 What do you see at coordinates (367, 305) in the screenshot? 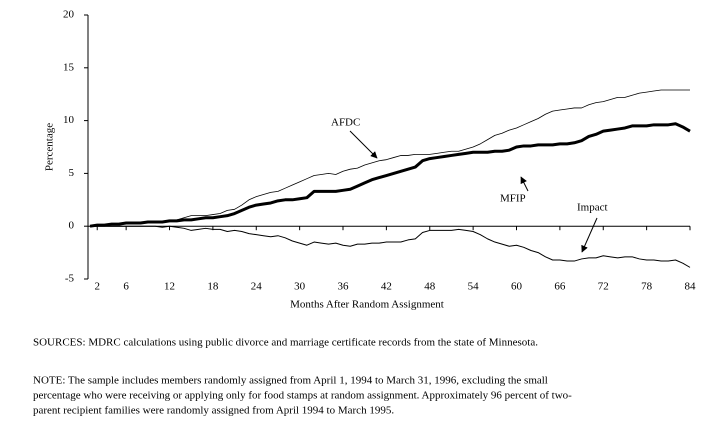
I see `x-axis-title: Months After Random Assignment` at bounding box center [367, 305].